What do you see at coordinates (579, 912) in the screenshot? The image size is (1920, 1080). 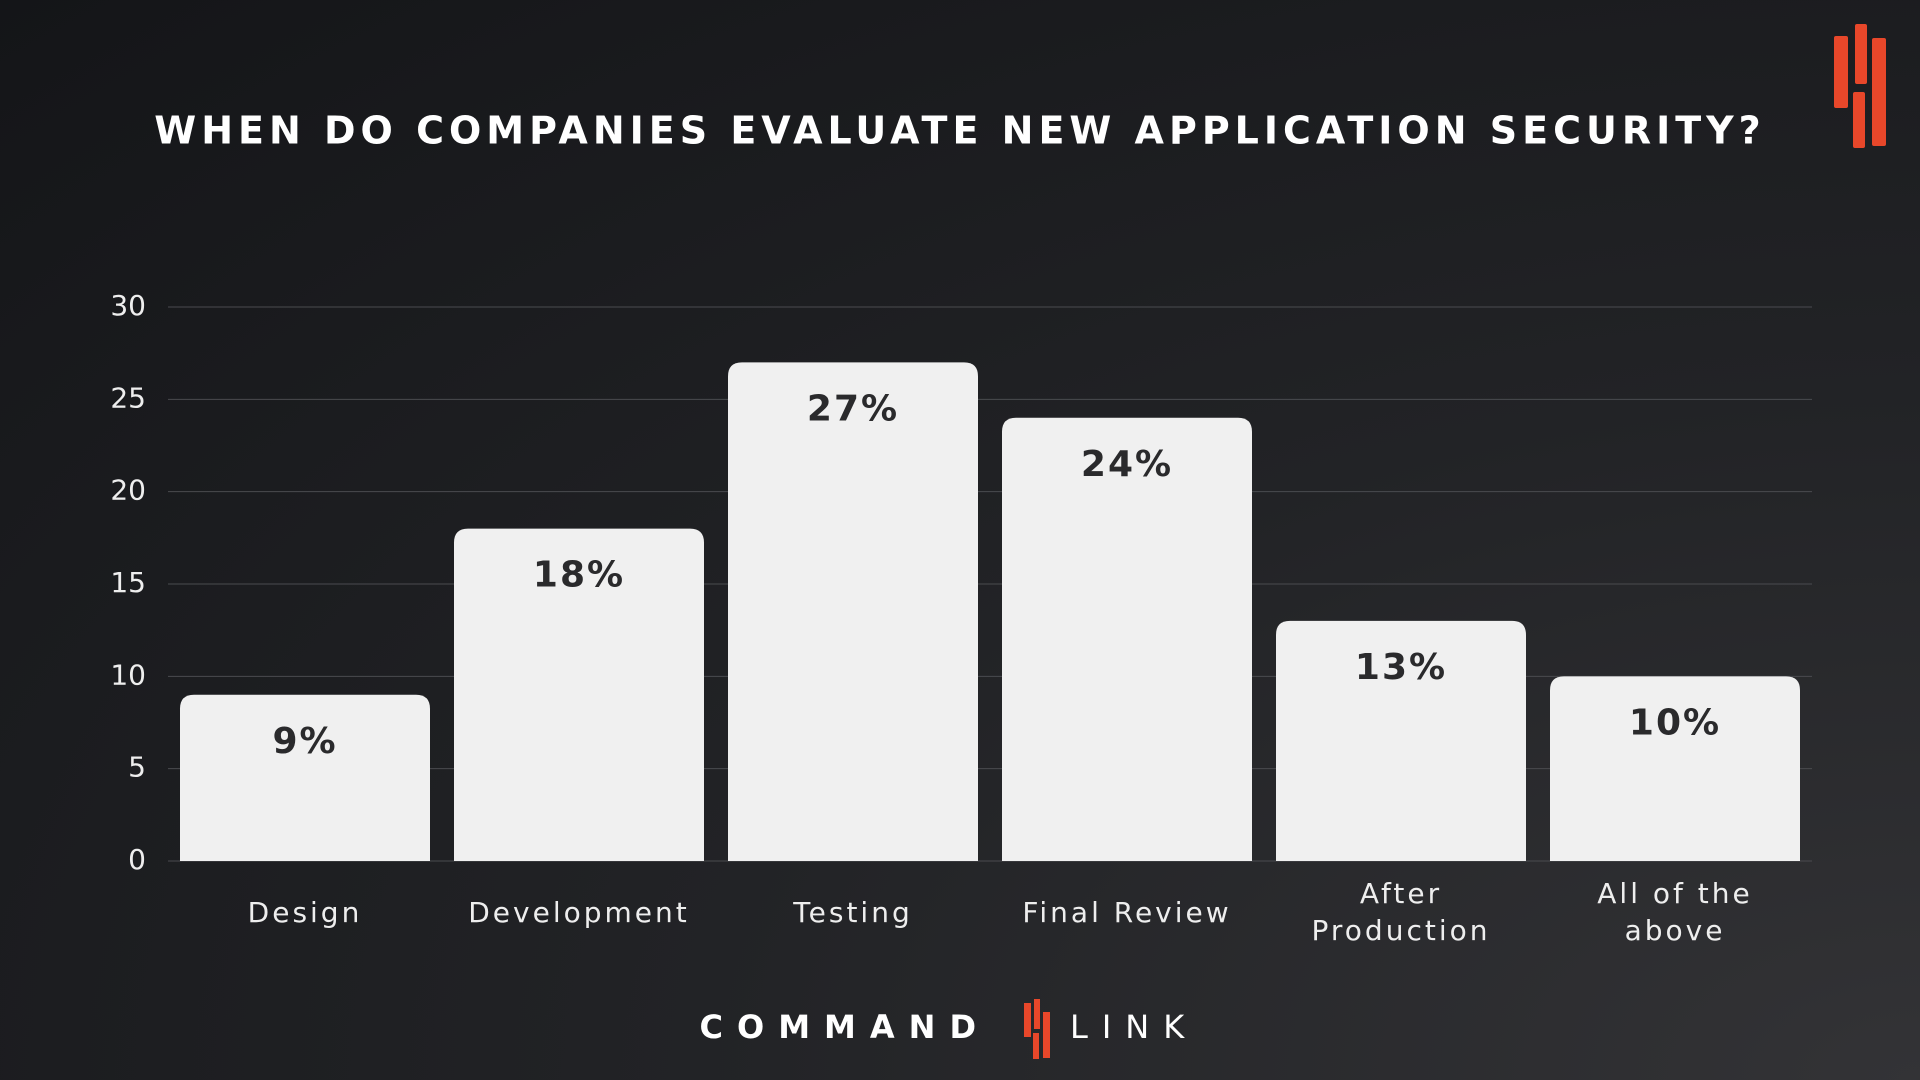 I see `x-tick-label: Development` at bounding box center [579, 912].